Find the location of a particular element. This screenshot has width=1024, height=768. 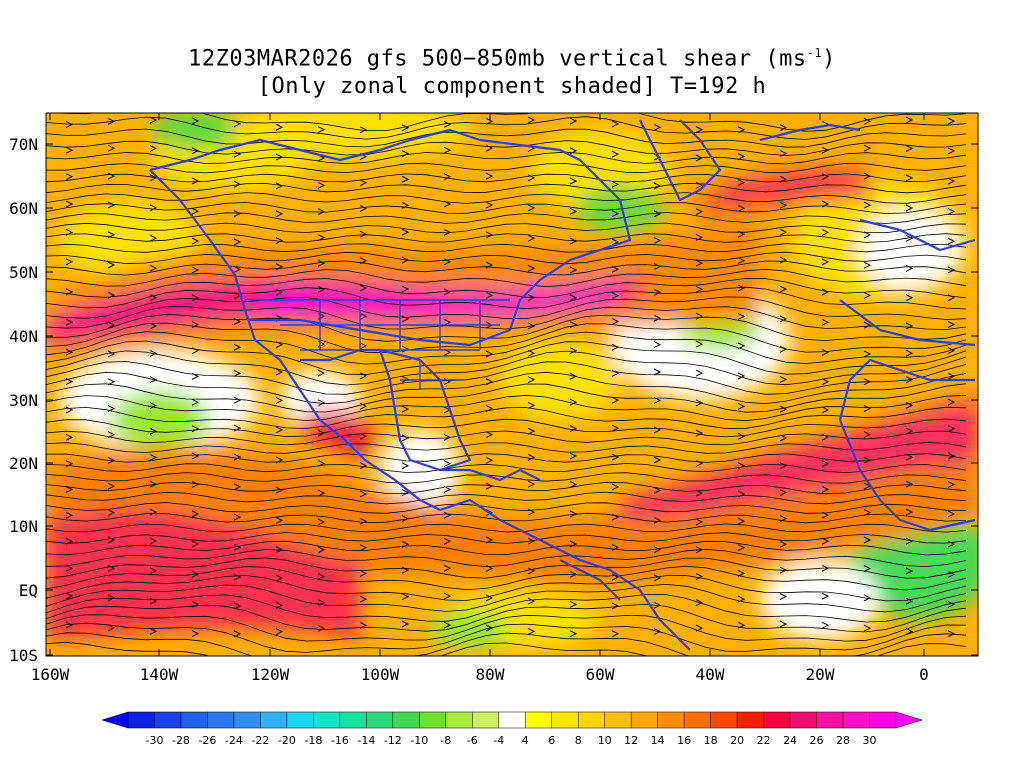

lon-label: 20W is located at coordinates (820, 674).